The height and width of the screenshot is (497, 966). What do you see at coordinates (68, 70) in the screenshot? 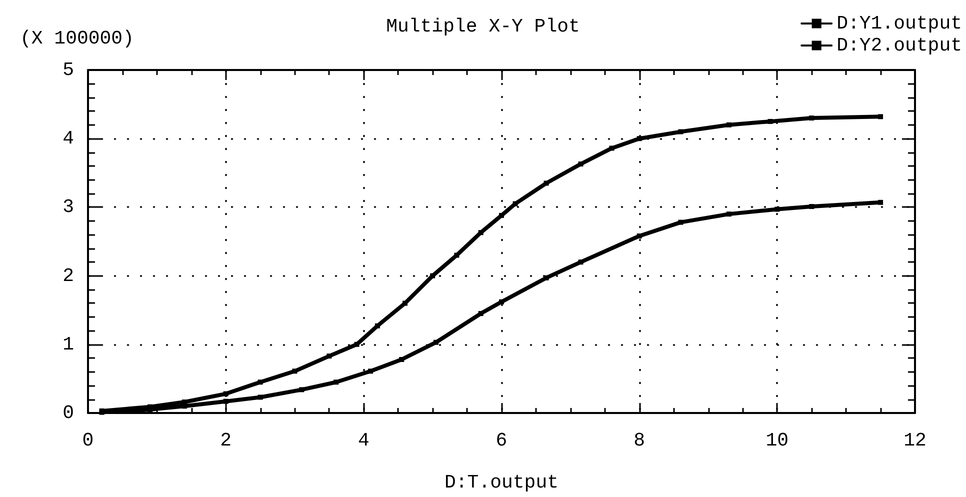
I see `y-tick-label: 5` at bounding box center [68, 70].